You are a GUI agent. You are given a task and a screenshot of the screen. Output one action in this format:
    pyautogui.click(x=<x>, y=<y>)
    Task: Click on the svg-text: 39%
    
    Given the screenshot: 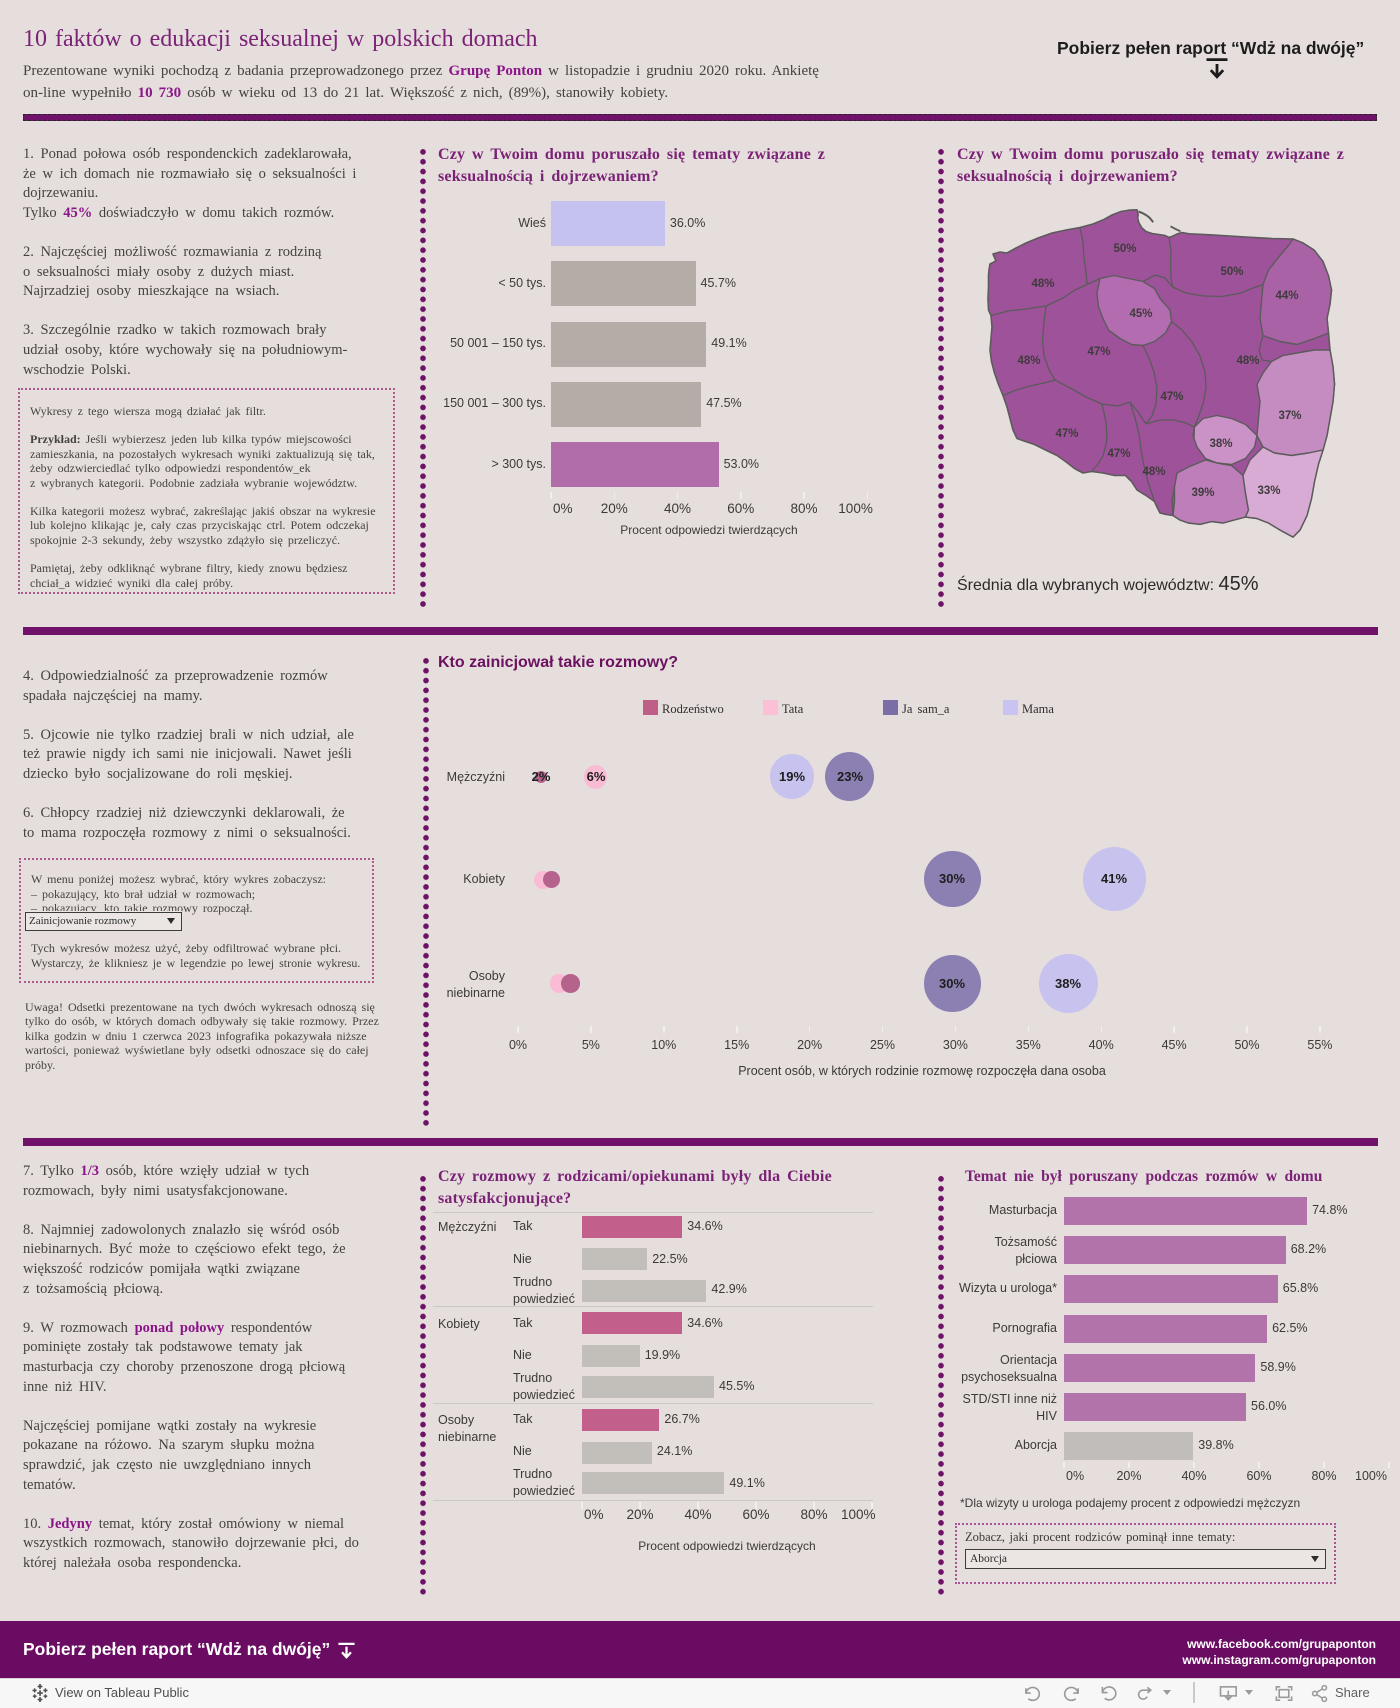 What is the action you would take?
    pyautogui.click(x=1202, y=493)
    